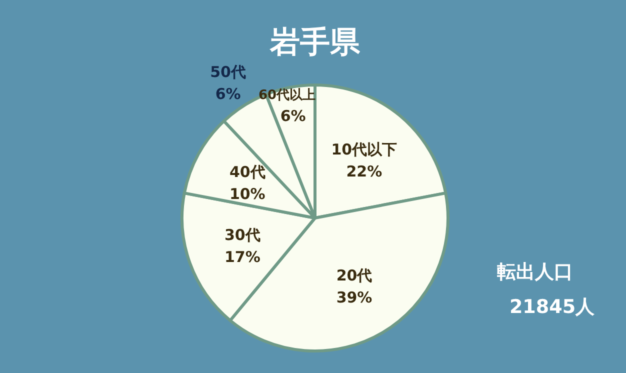  What do you see at coordinates (242, 235) in the screenshot?
I see `slice-label: 30代` at bounding box center [242, 235].